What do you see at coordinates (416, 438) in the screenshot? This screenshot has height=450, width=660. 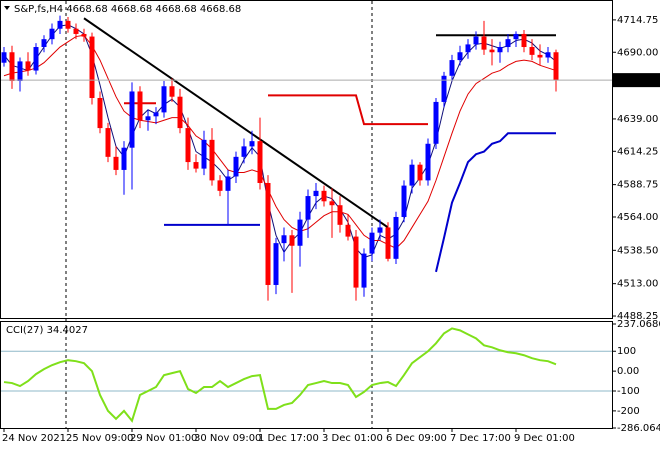 I see `x-tick-label: 6 Dec 09:00` at bounding box center [416, 438].